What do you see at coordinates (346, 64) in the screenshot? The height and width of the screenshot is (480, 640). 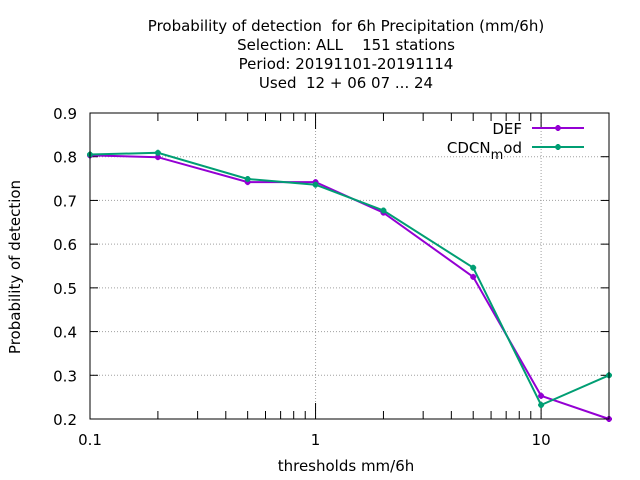 I see `title-line-3: Period: 20191101-20191114` at bounding box center [346, 64].